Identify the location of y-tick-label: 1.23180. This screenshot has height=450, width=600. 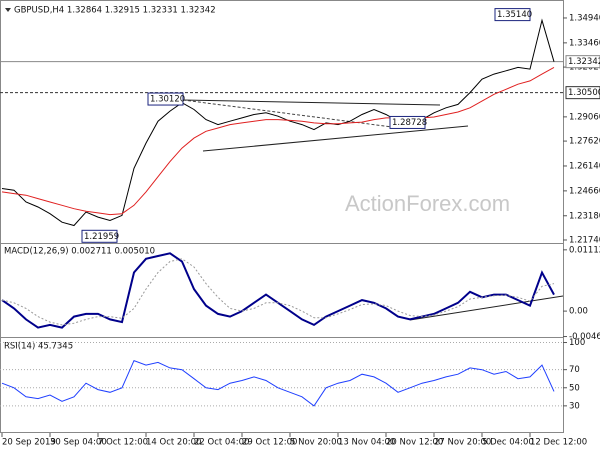
(584, 216).